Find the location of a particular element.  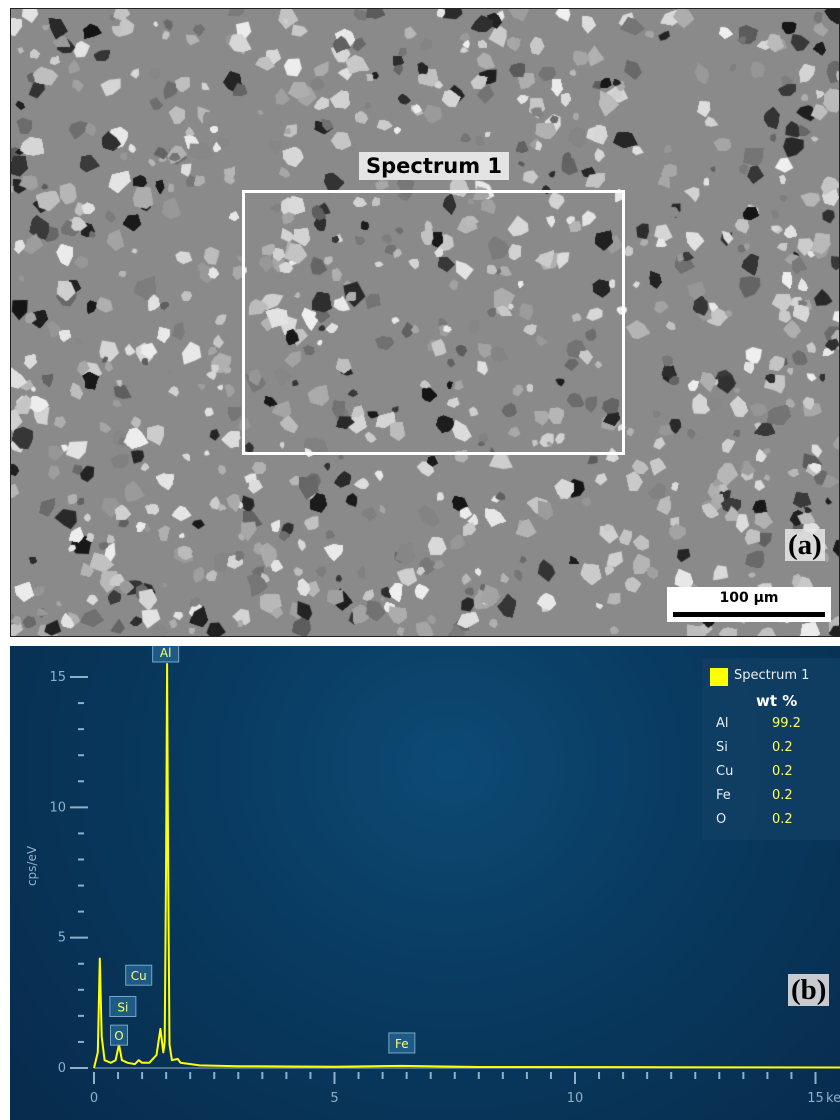

y-tick-label: 0 is located at coordinates (62, 1068).